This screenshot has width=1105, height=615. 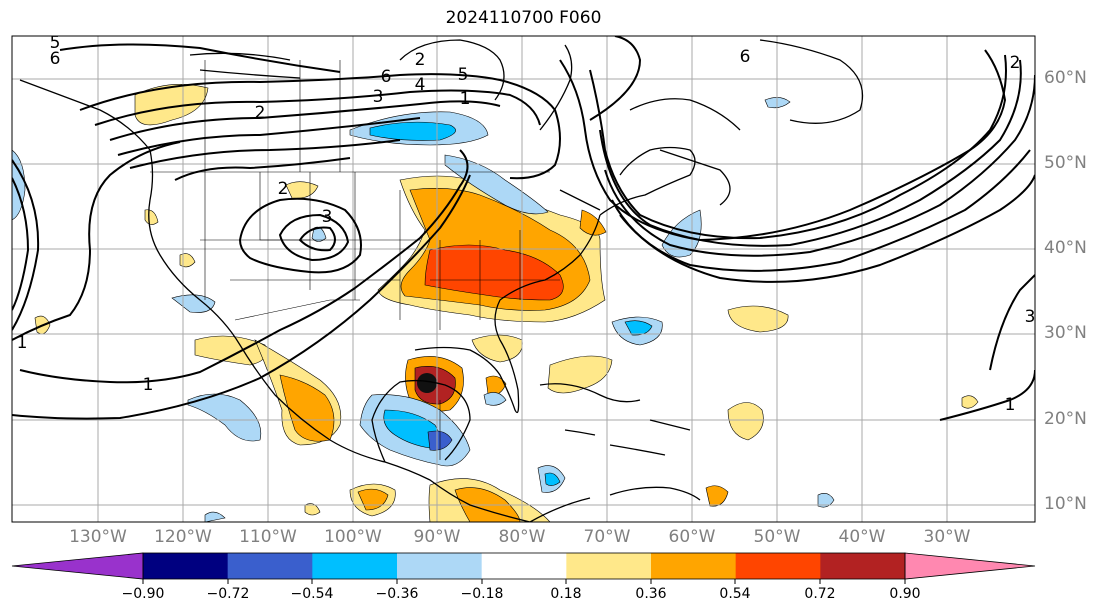 I want to click on lon-label: 120°W, so click(x=183, y=537).